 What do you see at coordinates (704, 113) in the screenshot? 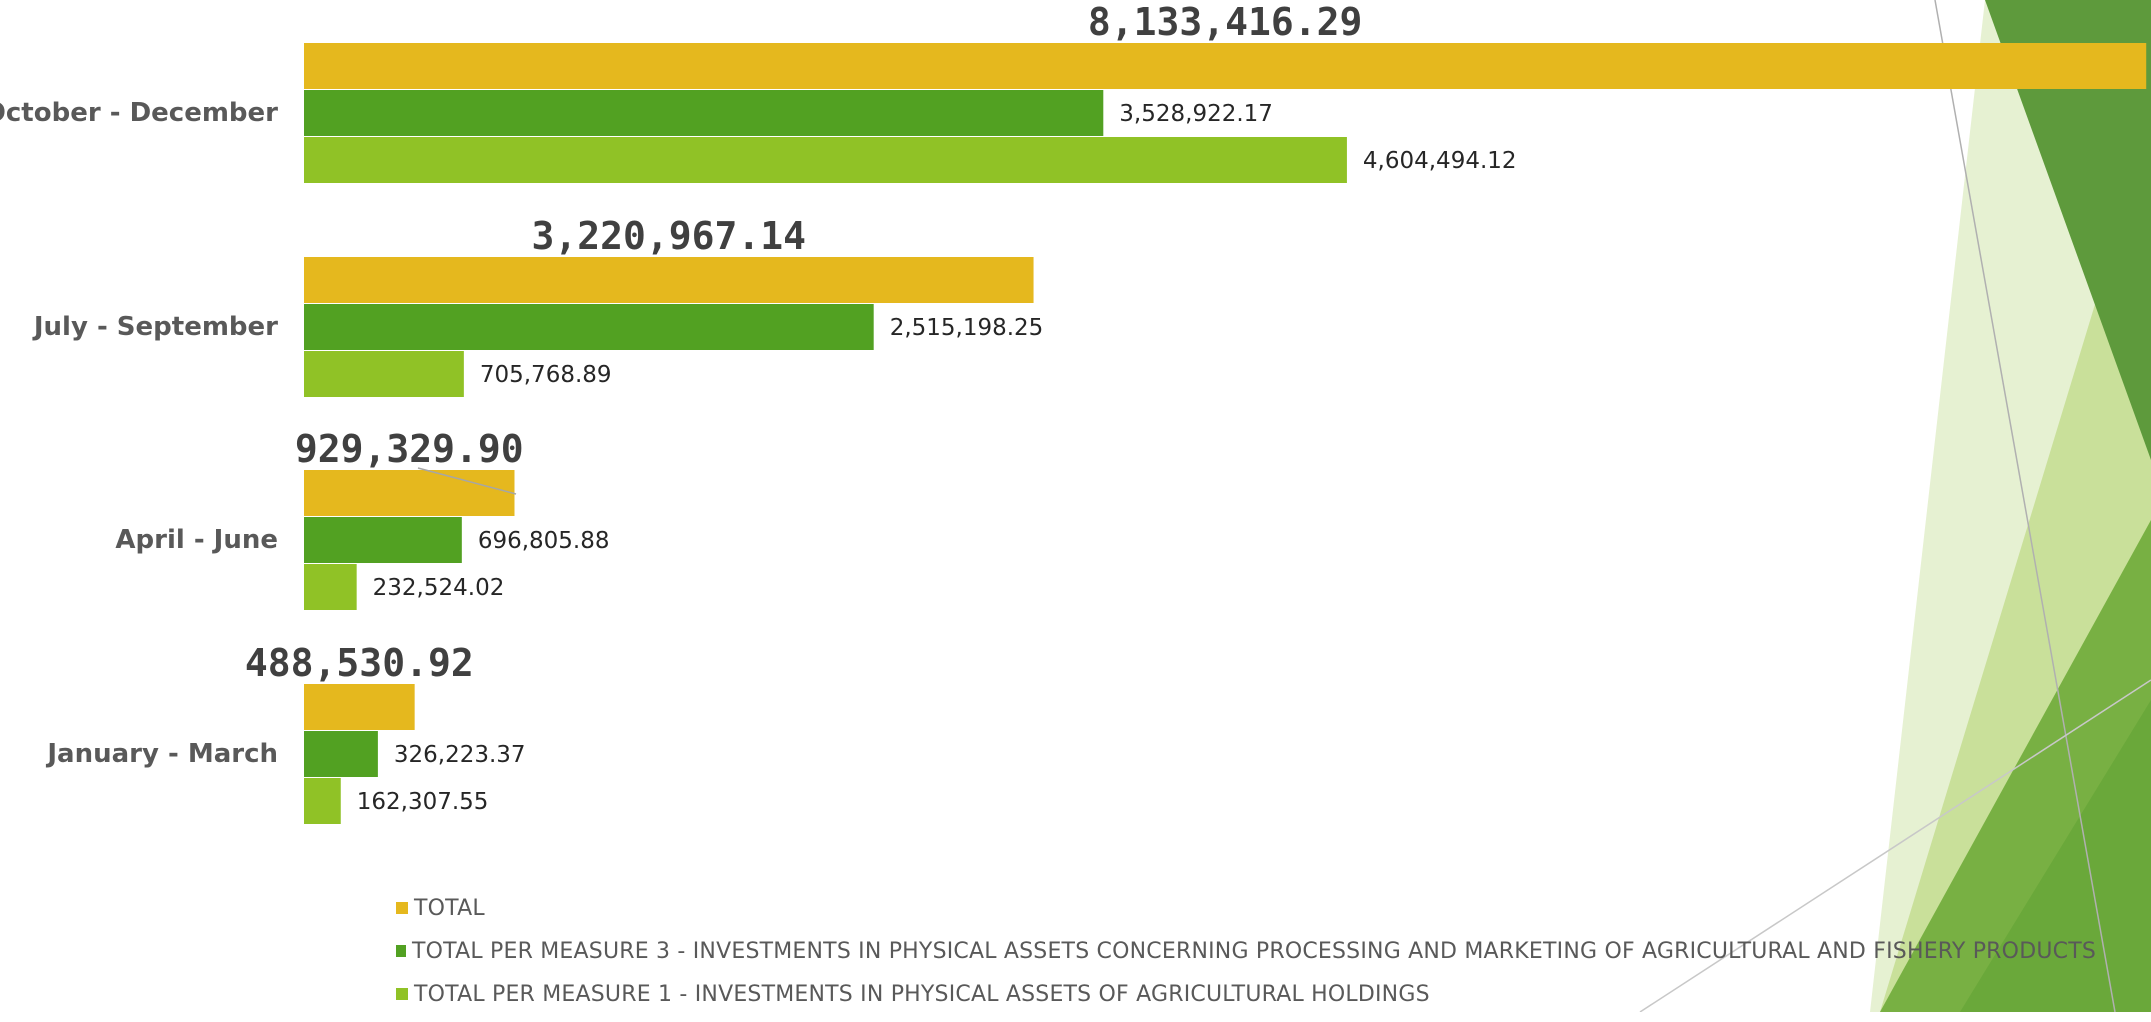
I see `bar-measure-3-october-december` at bounding box center [704, 113].